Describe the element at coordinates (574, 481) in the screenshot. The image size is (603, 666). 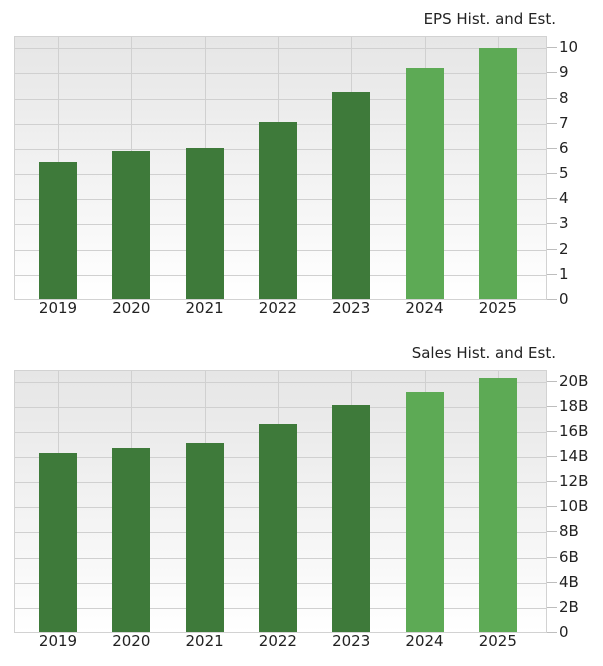
I see `sales-ytick-label: 12B` at that location.